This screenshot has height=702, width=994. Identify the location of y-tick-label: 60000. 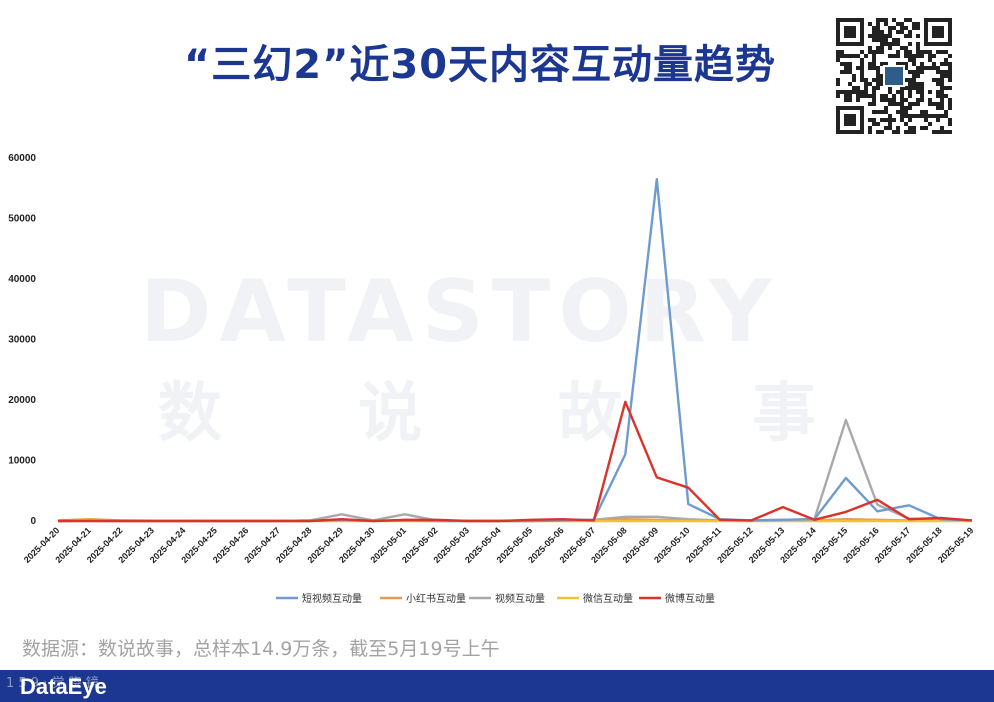
(22, 158).